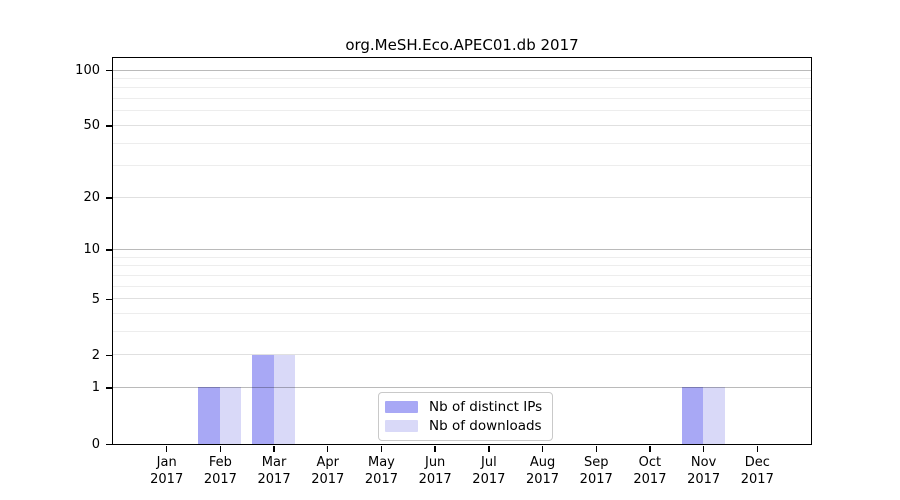 The height and width of the screenshot is (500, 900). What do you see at coordinates (703, 448) in the screenshot?
I see `x-tick-nov` at bounding box center [703, 448].